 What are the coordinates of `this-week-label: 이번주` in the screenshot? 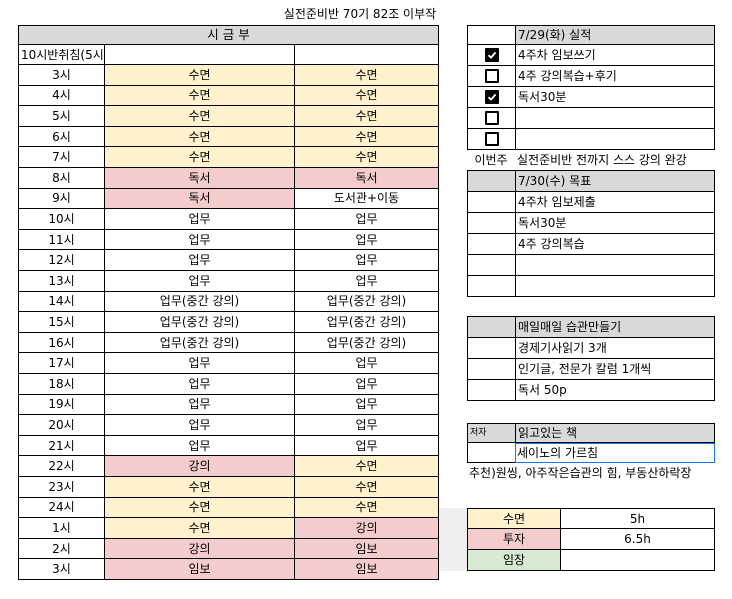 It's located at (491, 160).